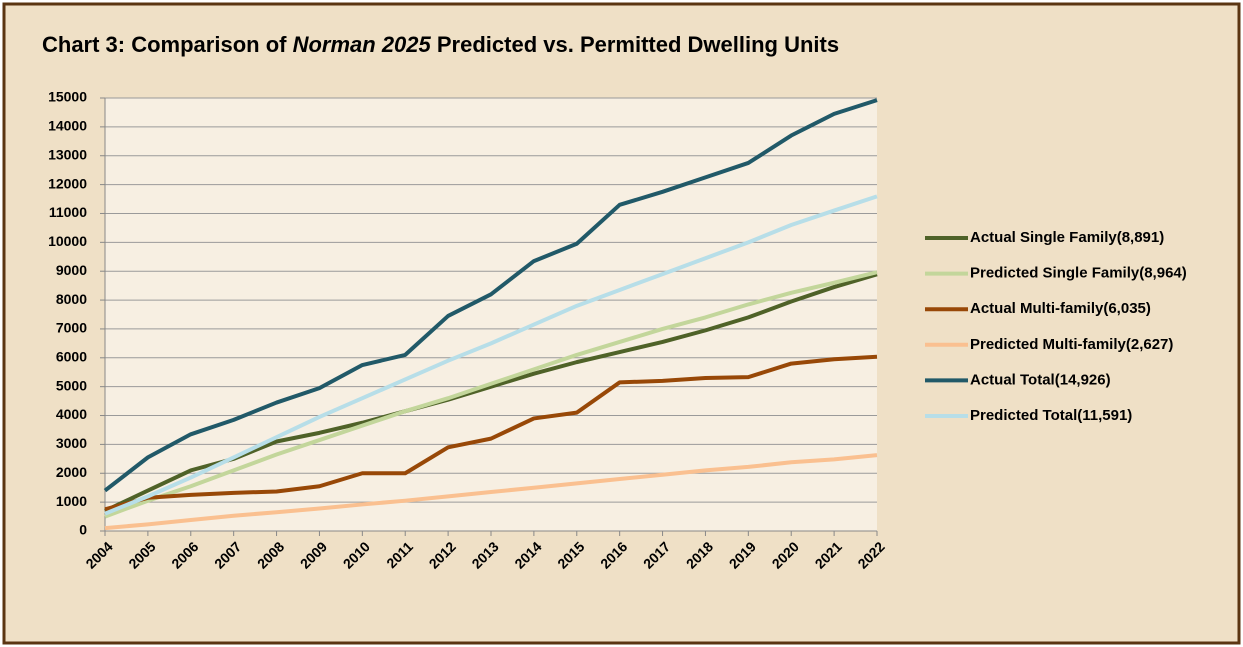 The image size is (1243, 647). What do you see at coordinates (71, 443) in the screenshot?
I see `y-tick-label: 3000` at bounding box center [71, 443].